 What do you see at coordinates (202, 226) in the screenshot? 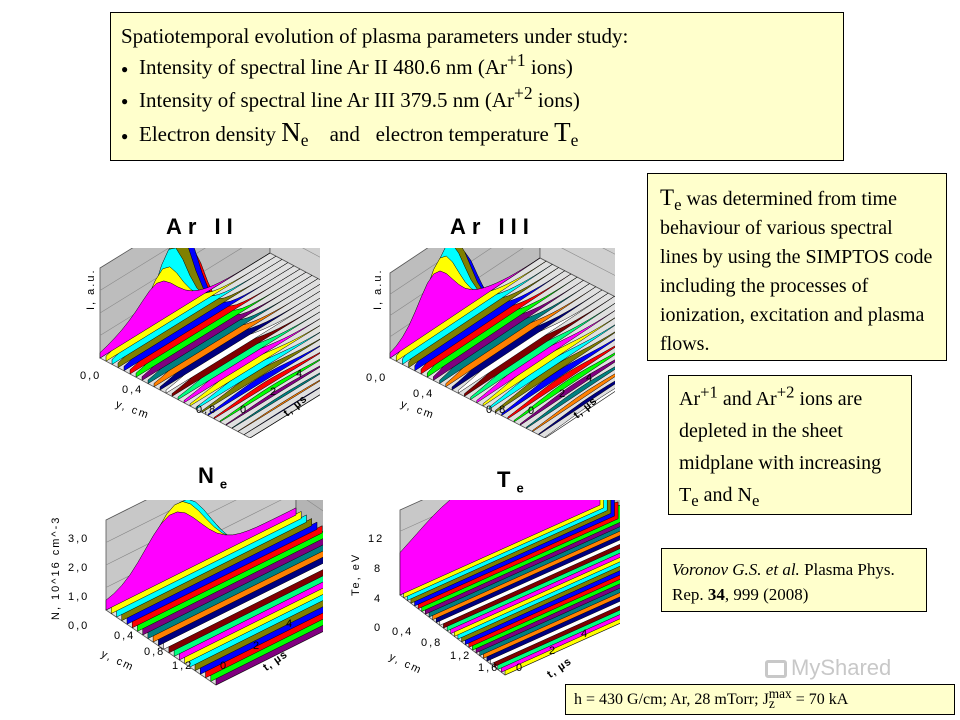
I see `panel-title-ar2: Ar II` at bounding box center [202, 226].